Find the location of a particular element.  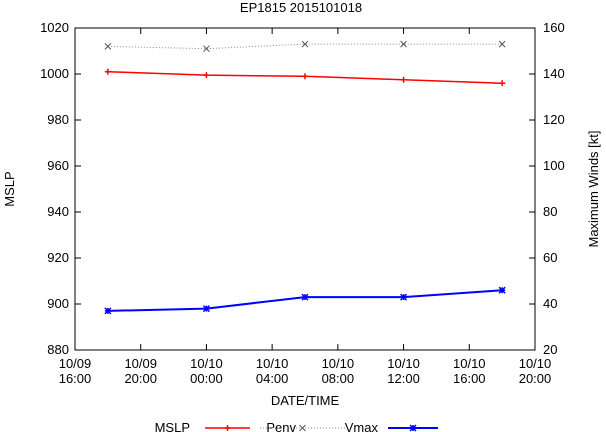

y-tick-label: 920 is located at coordinates (58, 257).